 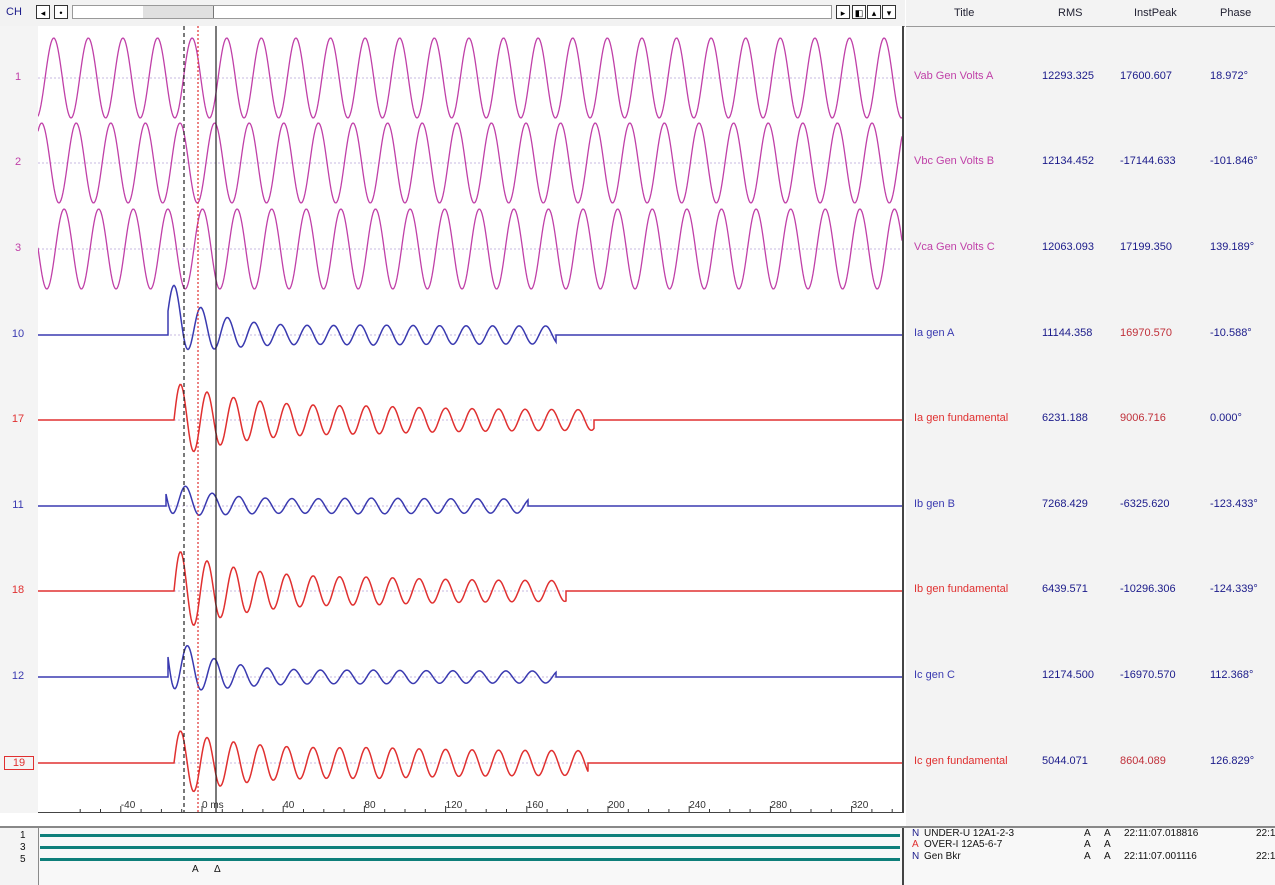 I want to click on zoom-down-button: ▾, so click(x=889, y=12).